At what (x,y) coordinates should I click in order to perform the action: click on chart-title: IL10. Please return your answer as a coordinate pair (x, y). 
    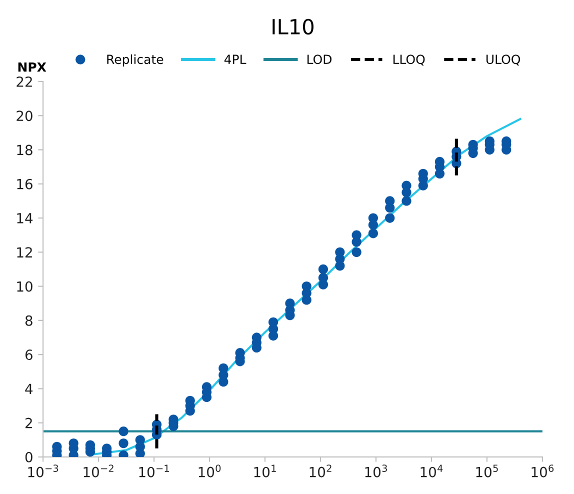
    Looking at the image, I should click on (293, 26).